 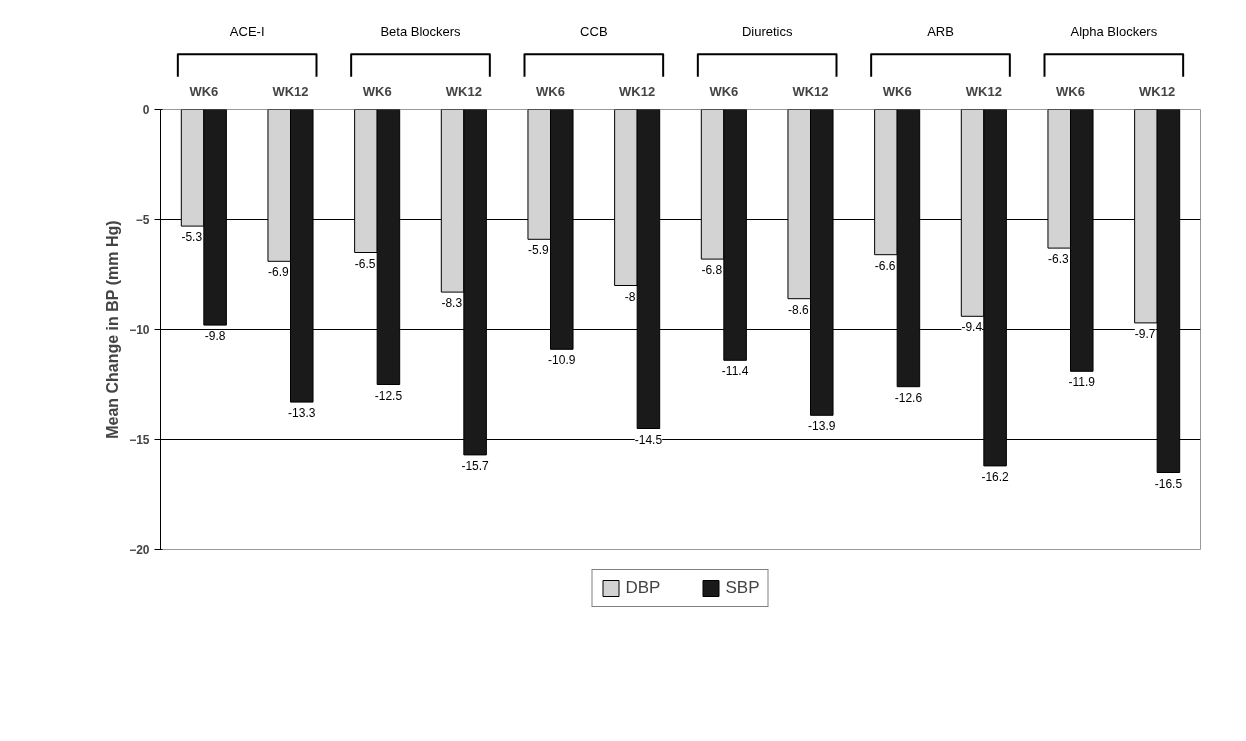 What do you see at coordinates (1145, 333) in the screenshot?
I see `data-label: -9.7` at bounding box center [1145, 333].